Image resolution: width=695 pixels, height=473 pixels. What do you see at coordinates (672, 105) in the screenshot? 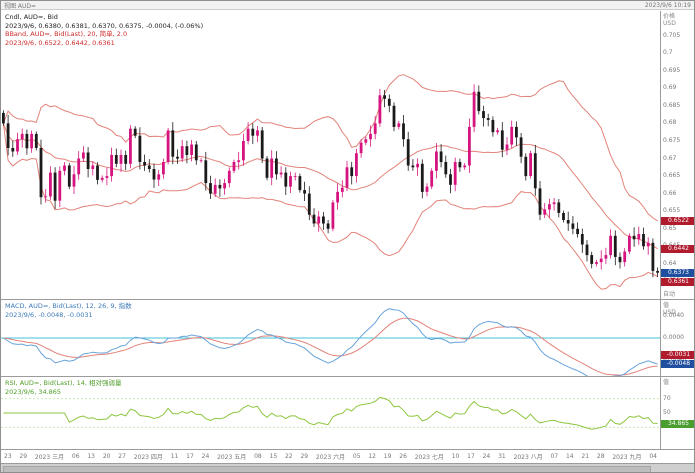
I see `axis-tick-label: 0.685` at bounding box center [672, 105].